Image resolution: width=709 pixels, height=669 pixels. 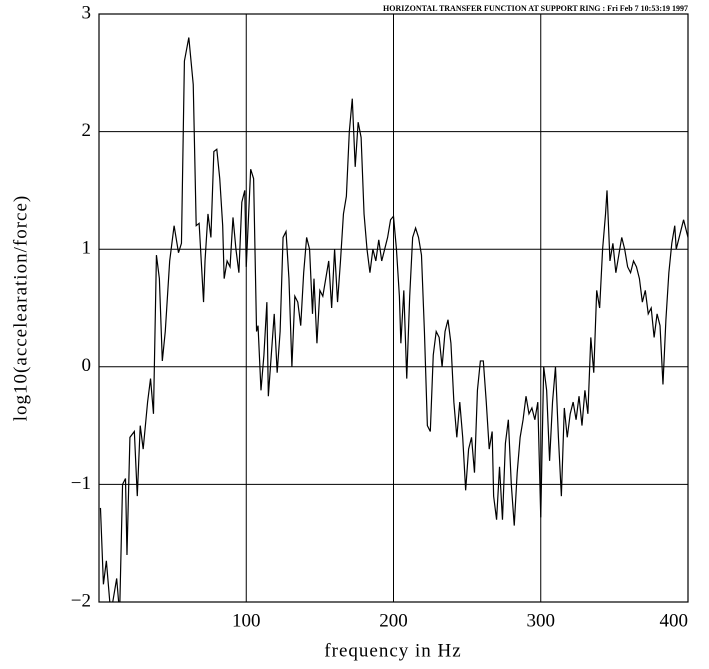 What do you see at coordinates (674, 620) in the screenshot?
I see `x-tick-label: 400` at bounding box center [674, 620].